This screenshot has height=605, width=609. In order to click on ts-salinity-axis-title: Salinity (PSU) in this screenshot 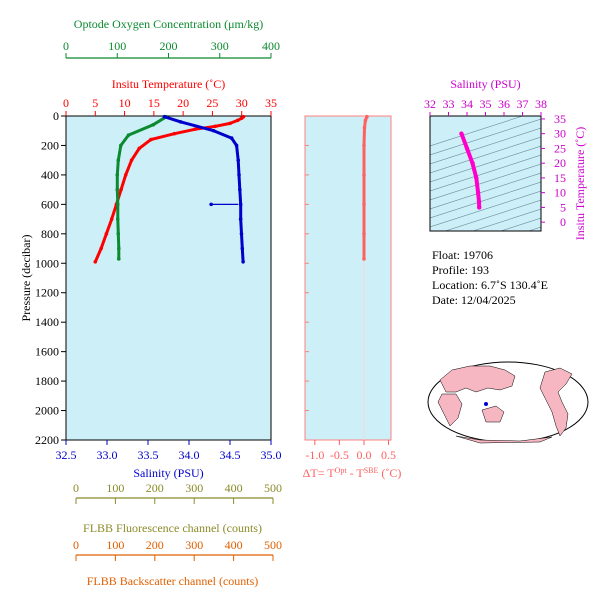, I will do `click(485, 84)`.